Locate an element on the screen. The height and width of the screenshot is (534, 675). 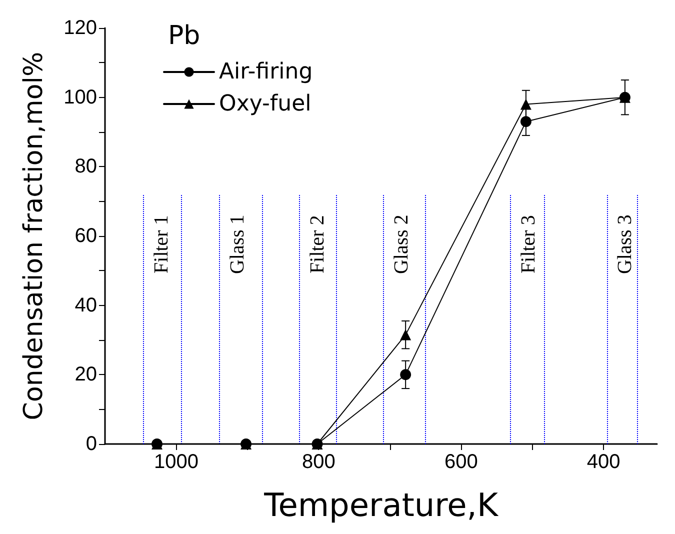
y-tick-label: 20 is located at coordinates (85, 375).